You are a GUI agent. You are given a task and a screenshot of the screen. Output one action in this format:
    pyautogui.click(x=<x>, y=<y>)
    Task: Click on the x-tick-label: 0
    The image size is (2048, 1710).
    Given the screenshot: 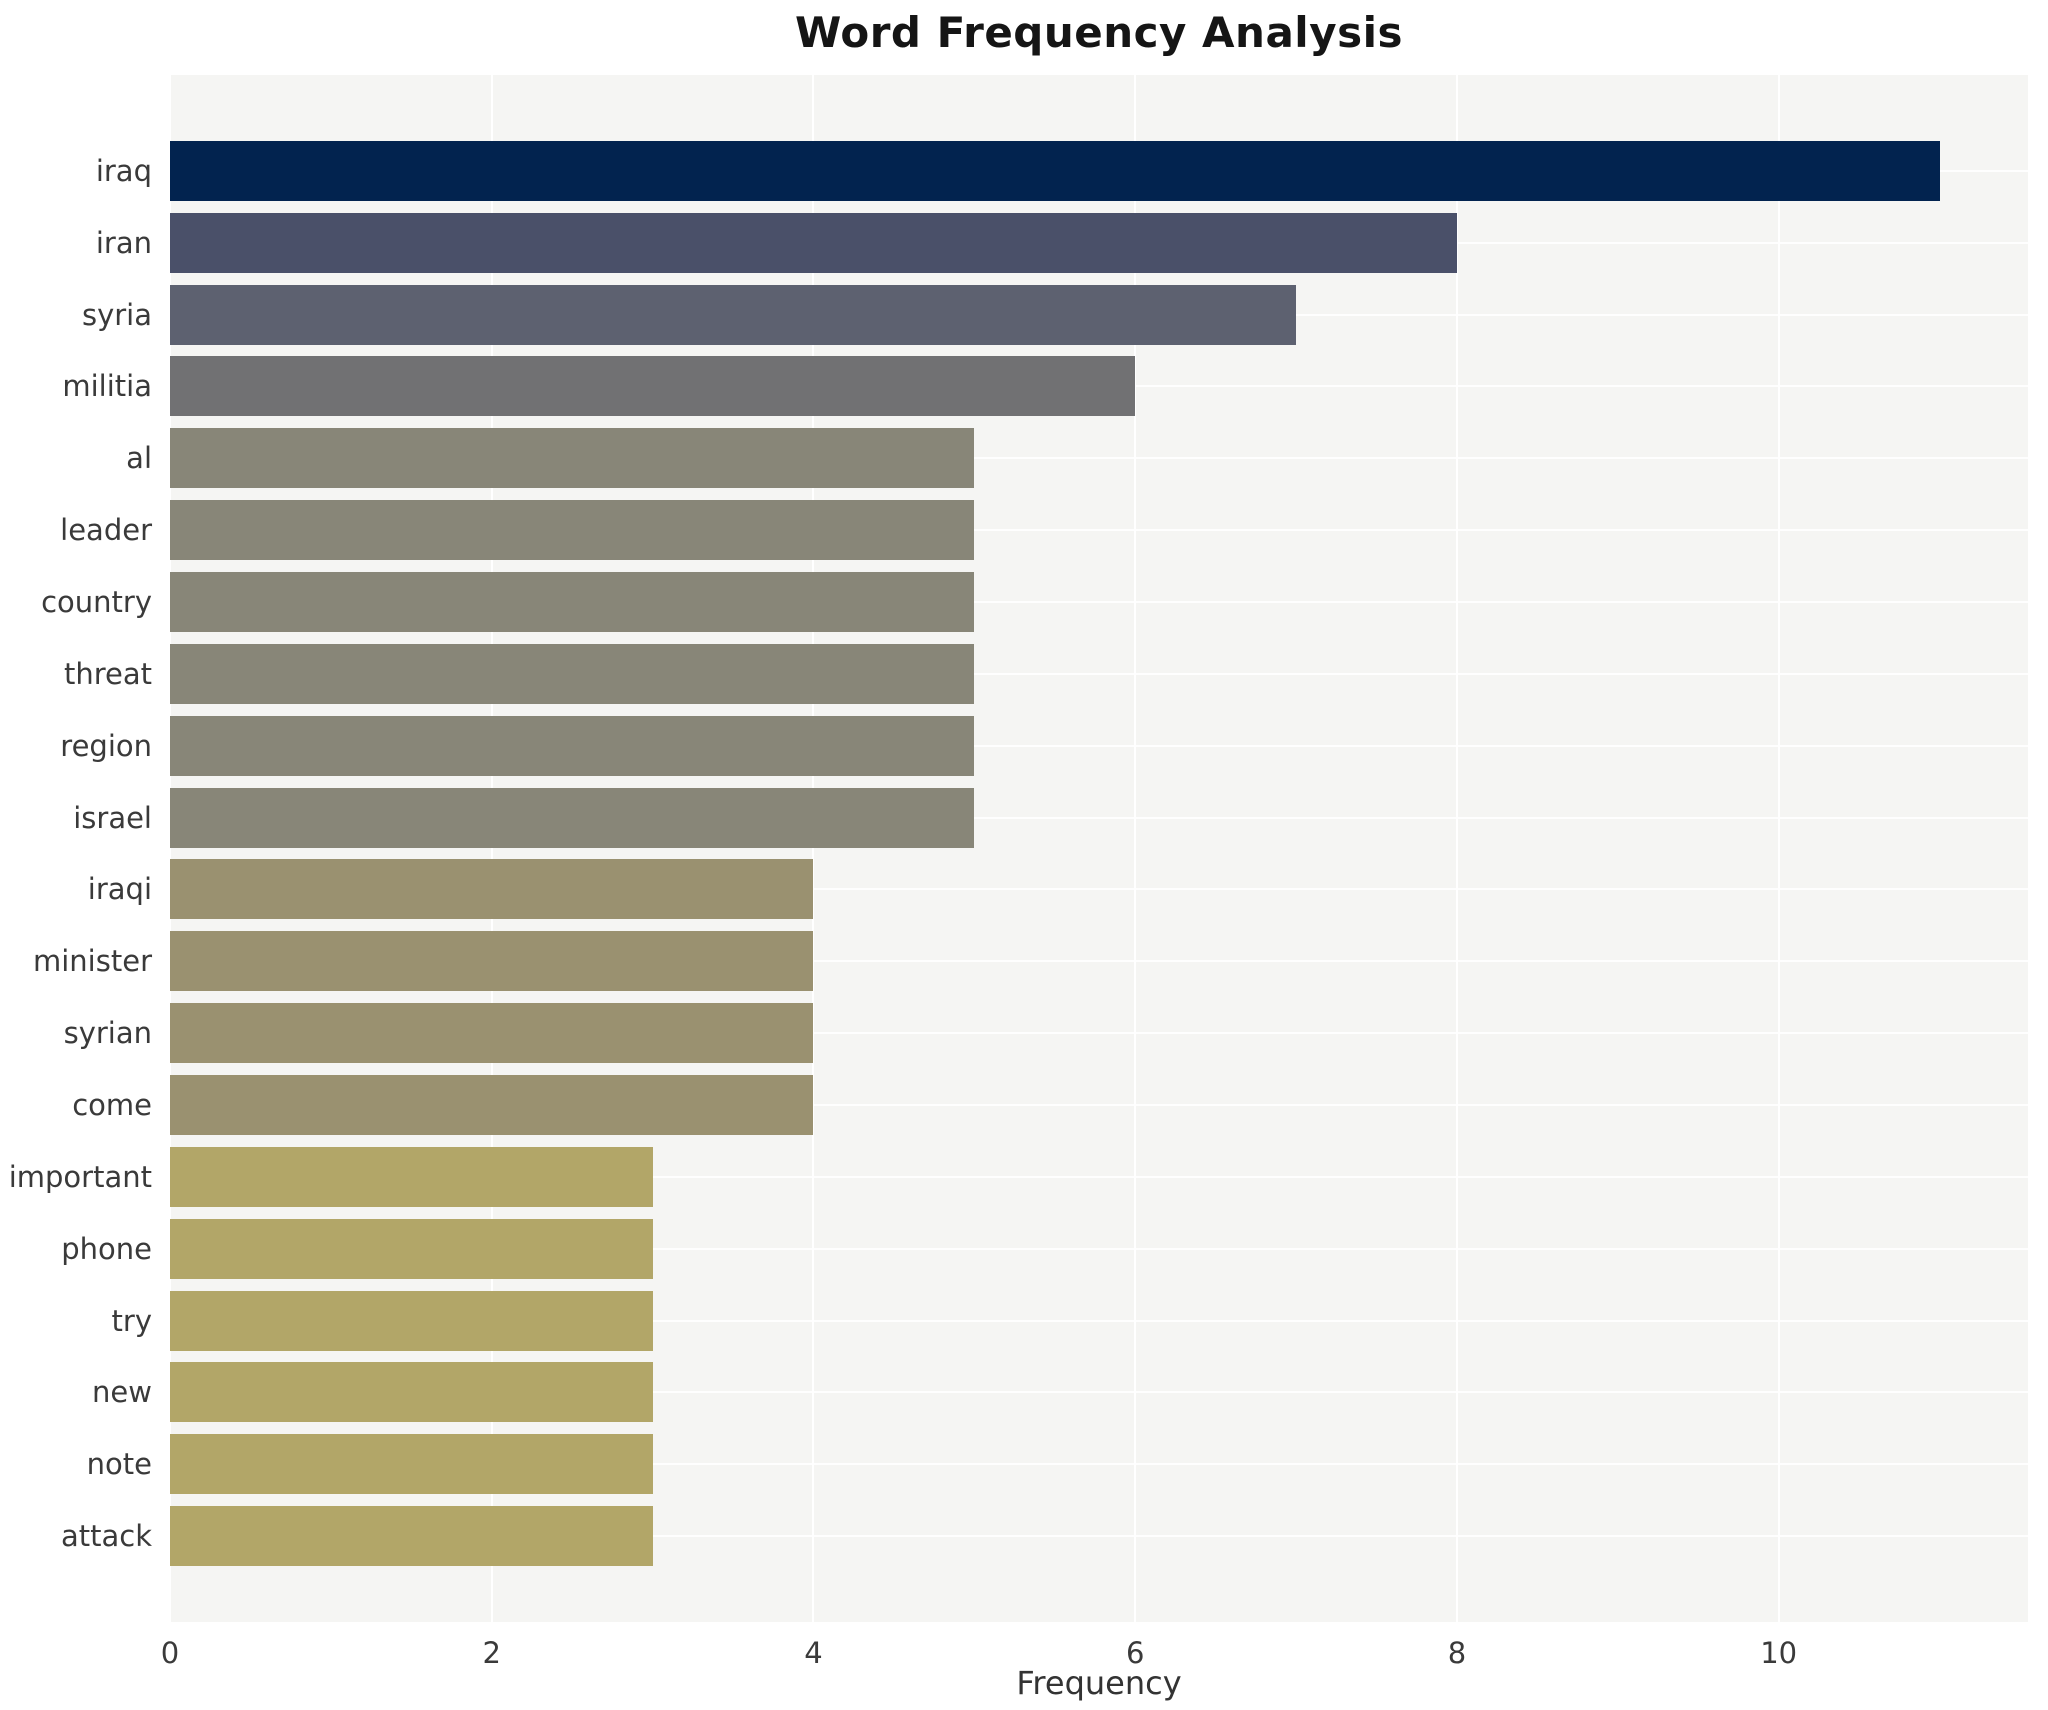 What is the action you would take?
    pyautogui.click(x=170, y=1653)
    